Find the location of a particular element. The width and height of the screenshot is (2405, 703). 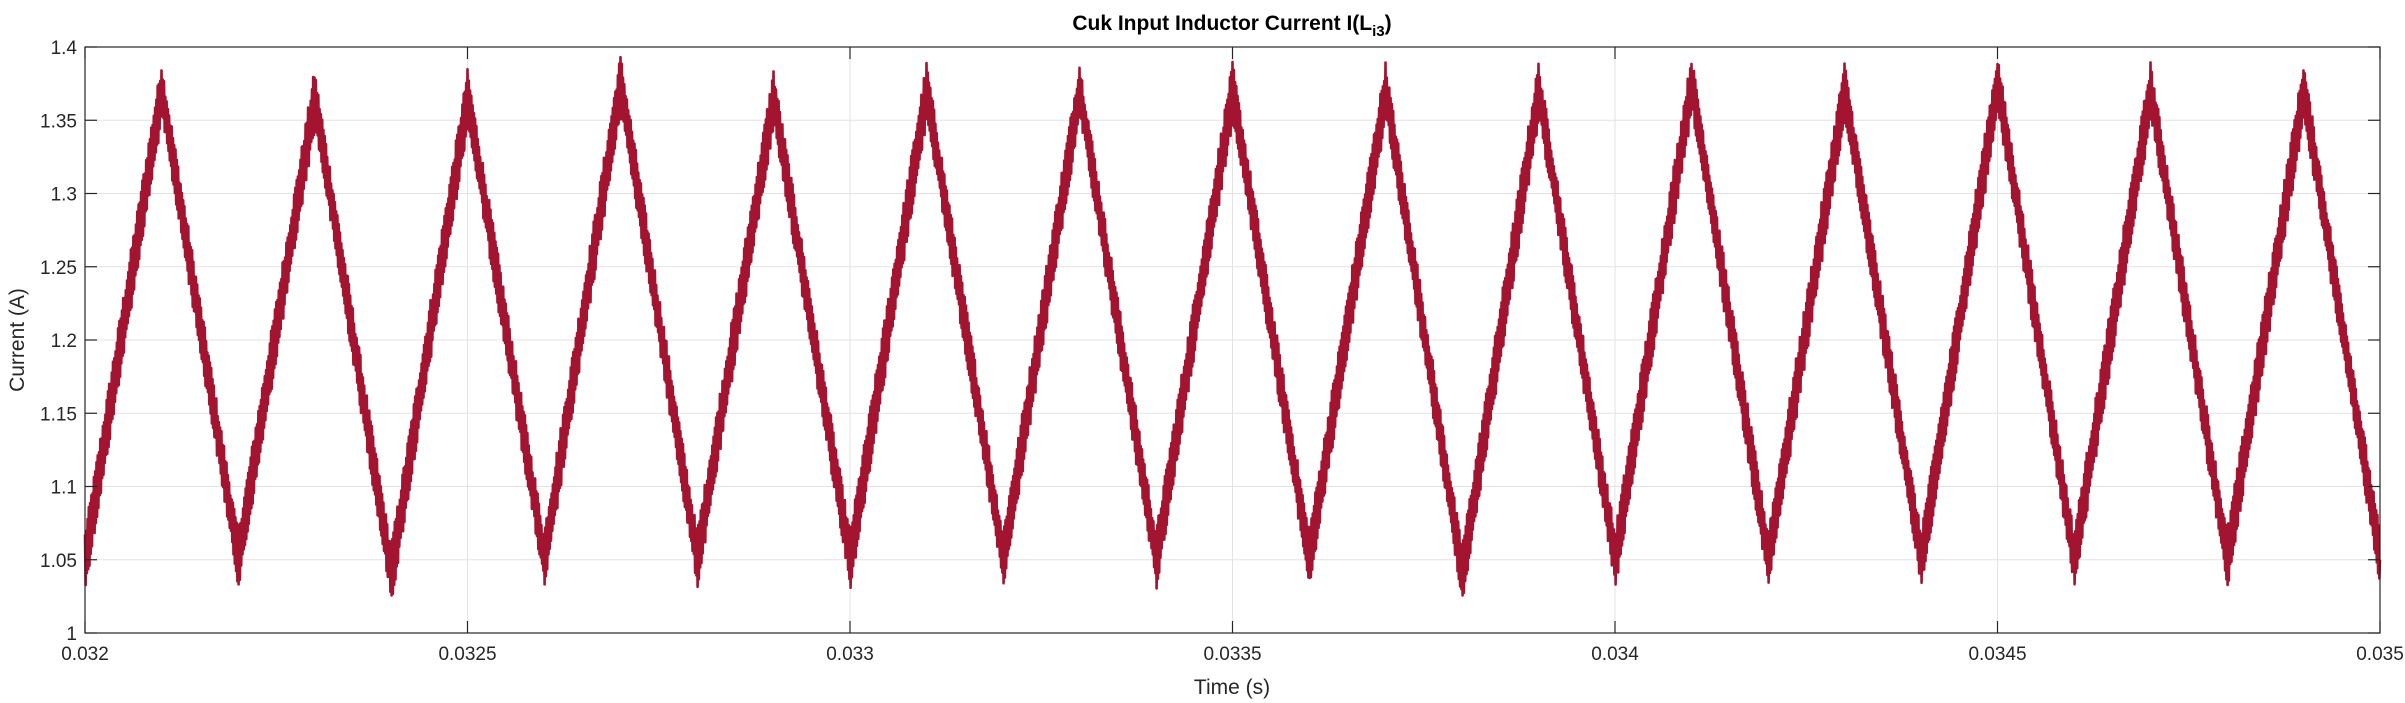

y-tick-label: 1.4 is located at coordinates (64, 48).